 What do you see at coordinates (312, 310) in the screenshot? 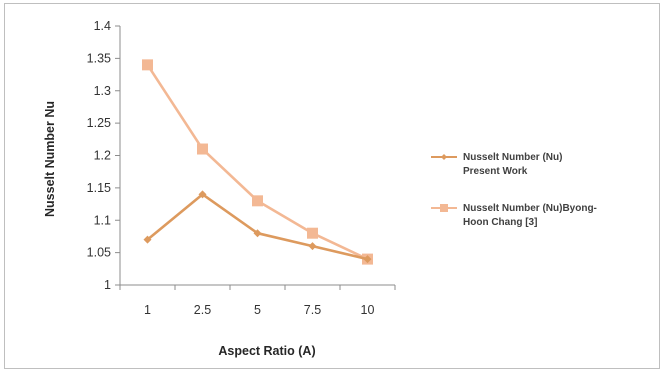
I see `x-tick-label: 7.5` at bounding box center [312, 310].